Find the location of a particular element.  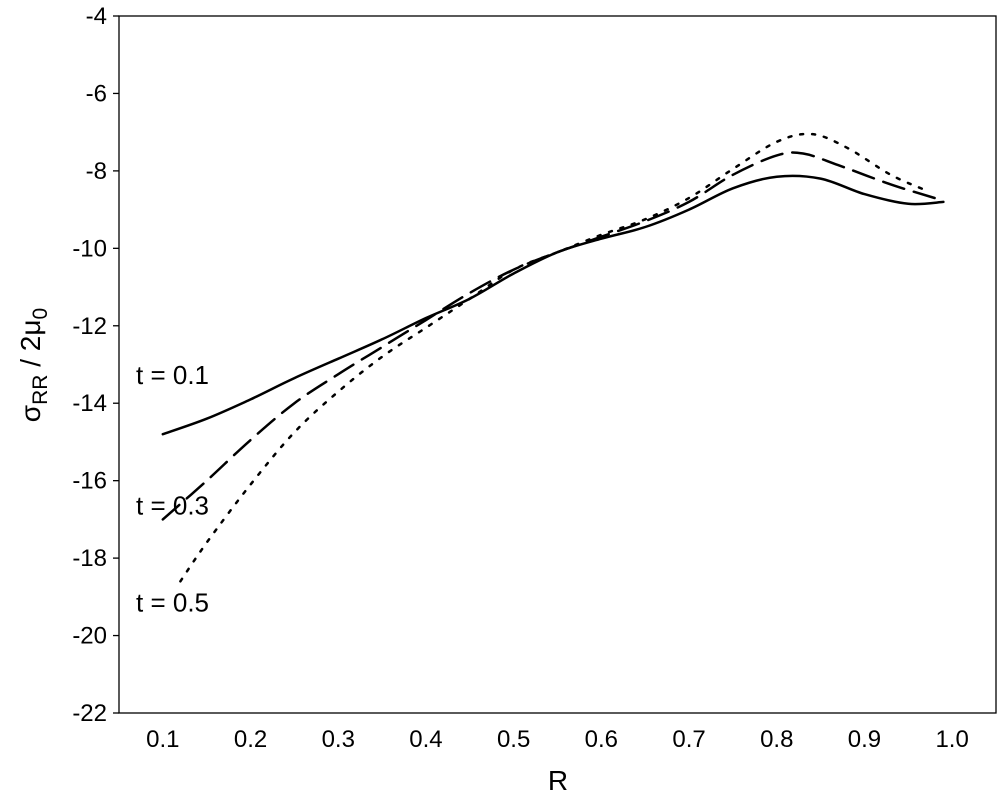

y-tick-label: -8 is located at coordinates (96, 171).